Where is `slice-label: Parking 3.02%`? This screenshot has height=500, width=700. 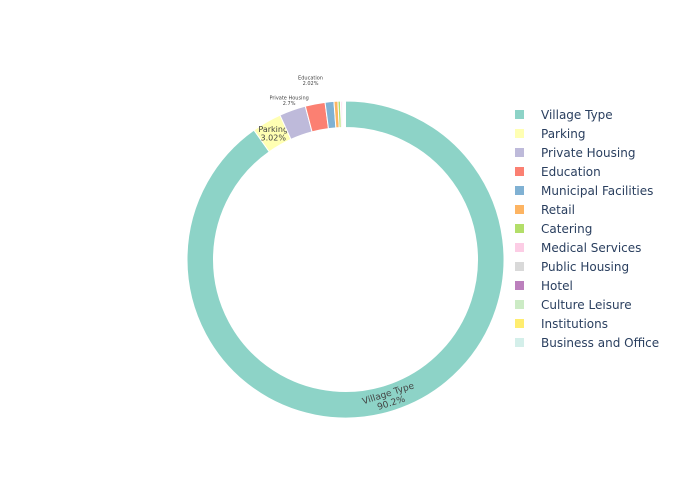
slice-label: Parking 3.02% is located at coordinates (273, 134).